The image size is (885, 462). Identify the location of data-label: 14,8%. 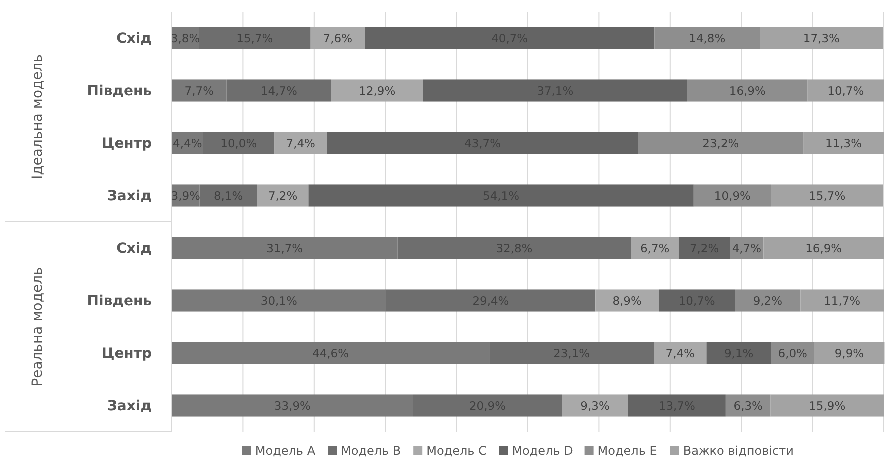
(707, 38).